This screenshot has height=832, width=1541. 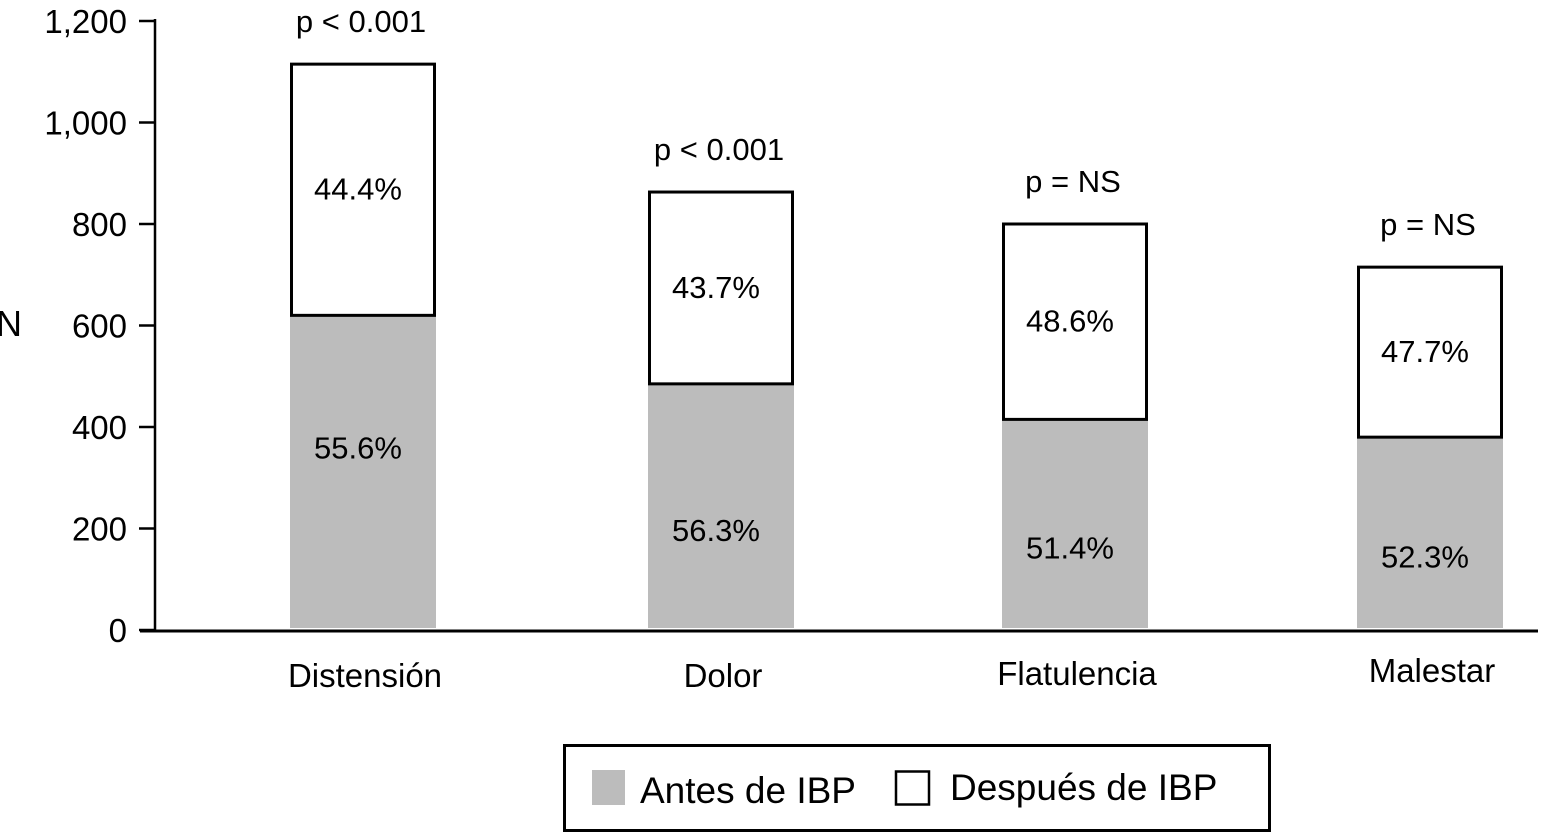 What do you see at coordinates (358, 448) in the screenshot?
I see `data-label-before: 55.6%` at bounding box center [358, 448].